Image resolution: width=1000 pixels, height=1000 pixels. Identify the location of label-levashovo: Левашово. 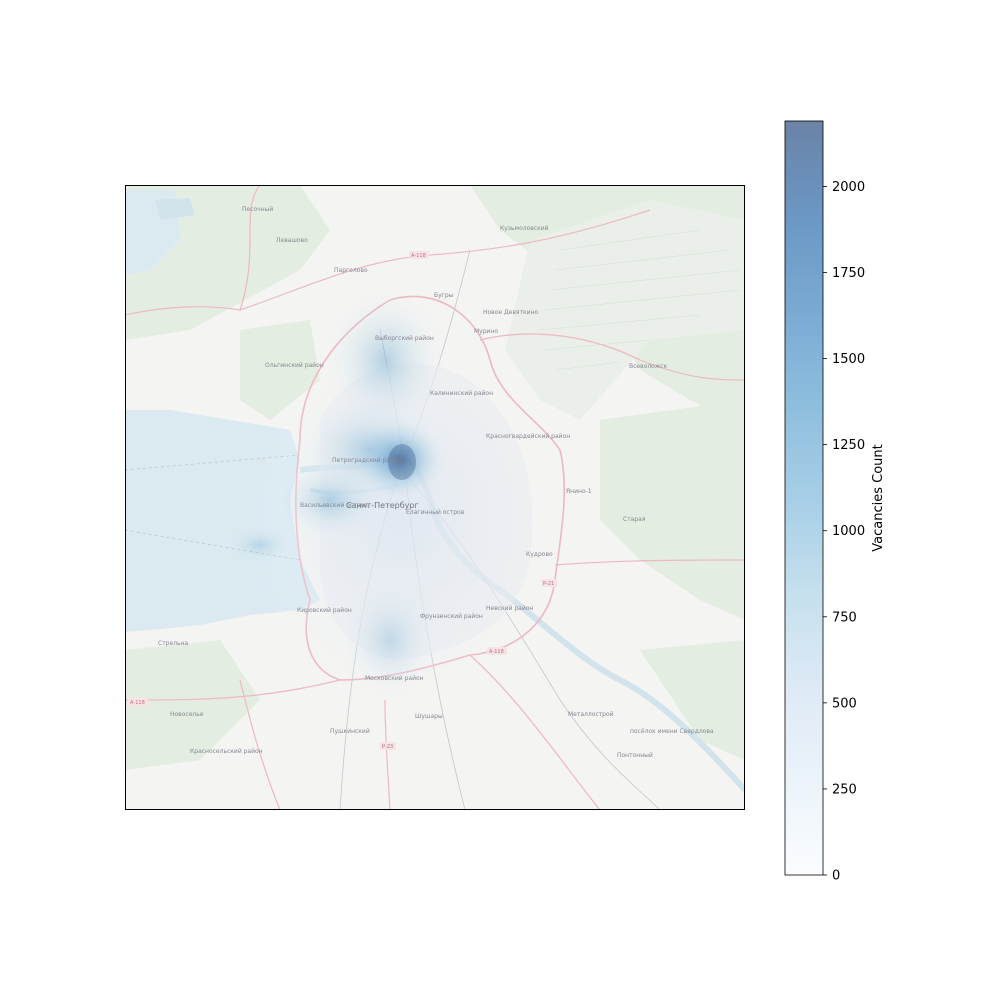
(292, 240).